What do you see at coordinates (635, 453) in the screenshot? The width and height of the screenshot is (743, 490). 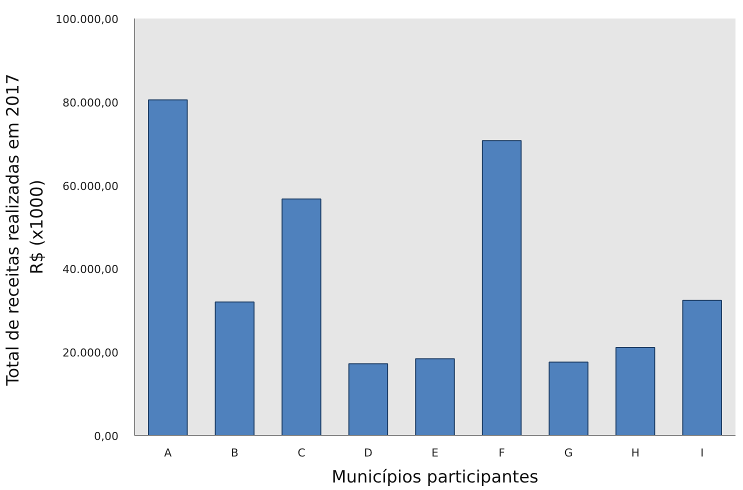 I see `x-tick-label: H` at bounding box center [635, 453].